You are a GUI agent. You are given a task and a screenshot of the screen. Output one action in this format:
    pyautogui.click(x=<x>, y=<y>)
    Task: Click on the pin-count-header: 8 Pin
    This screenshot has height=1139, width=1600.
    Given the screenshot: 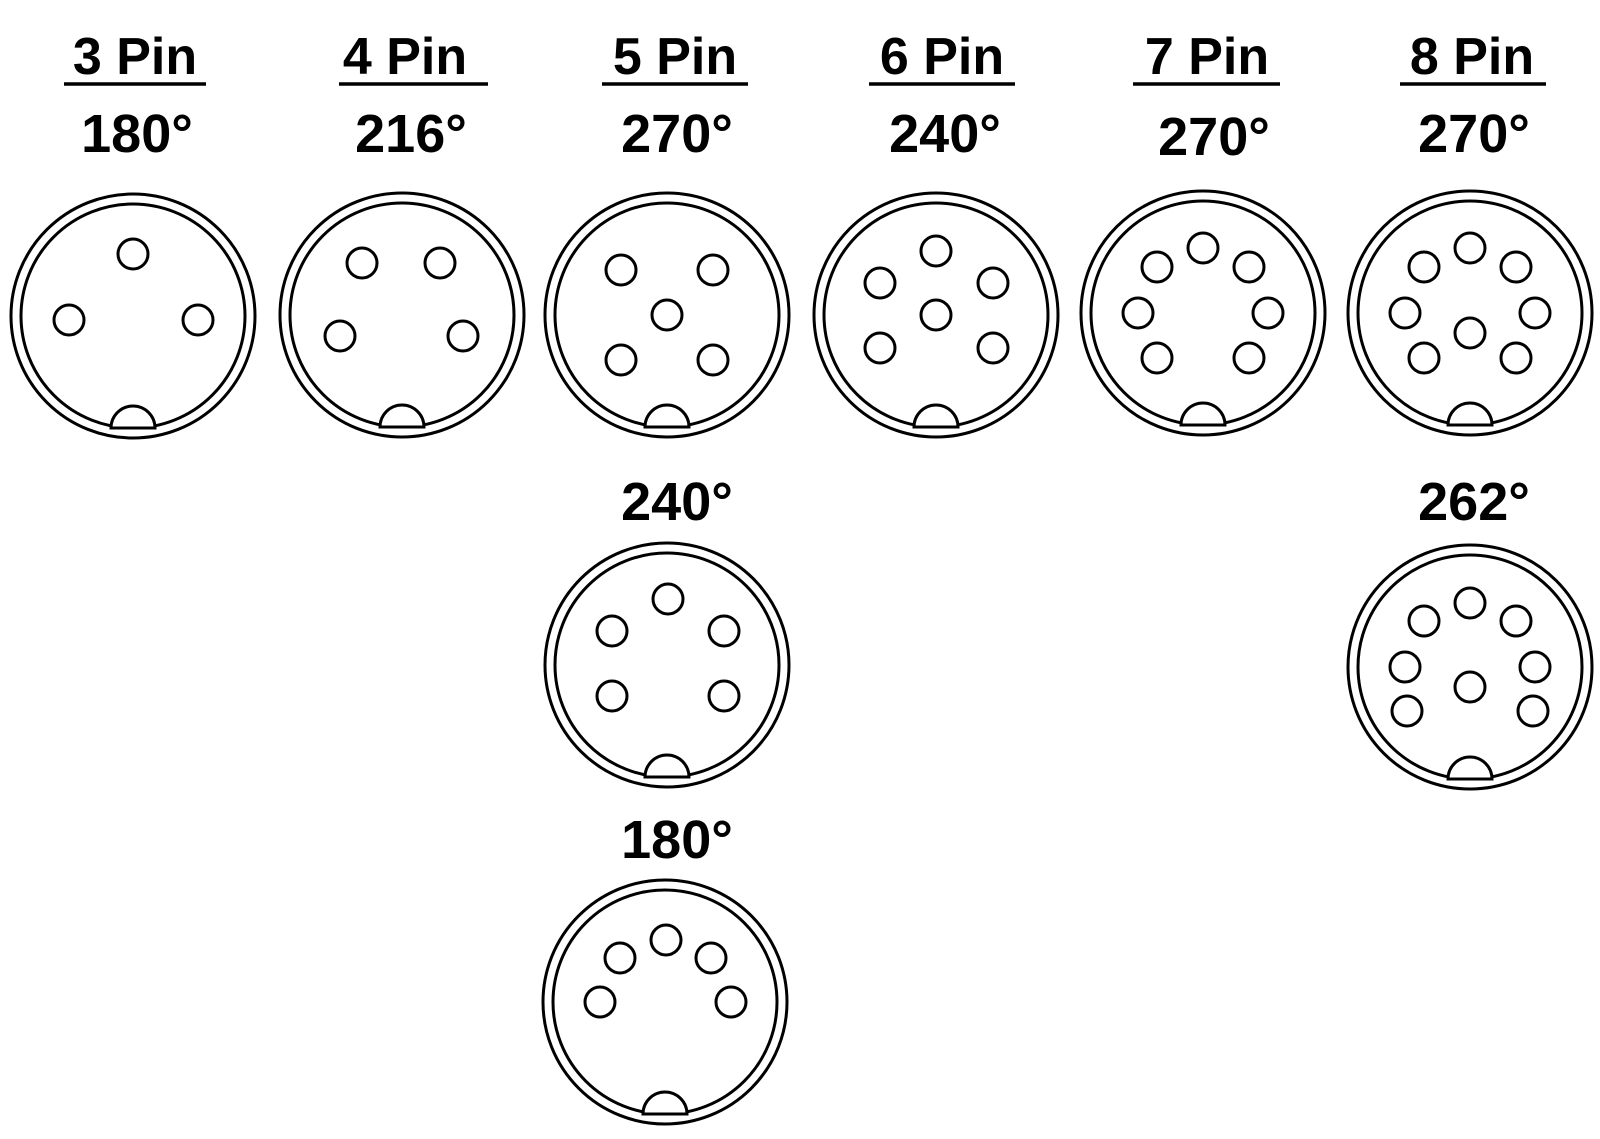 What is the action you would take?
    pyautogui.click(x=1472, y=57)
    